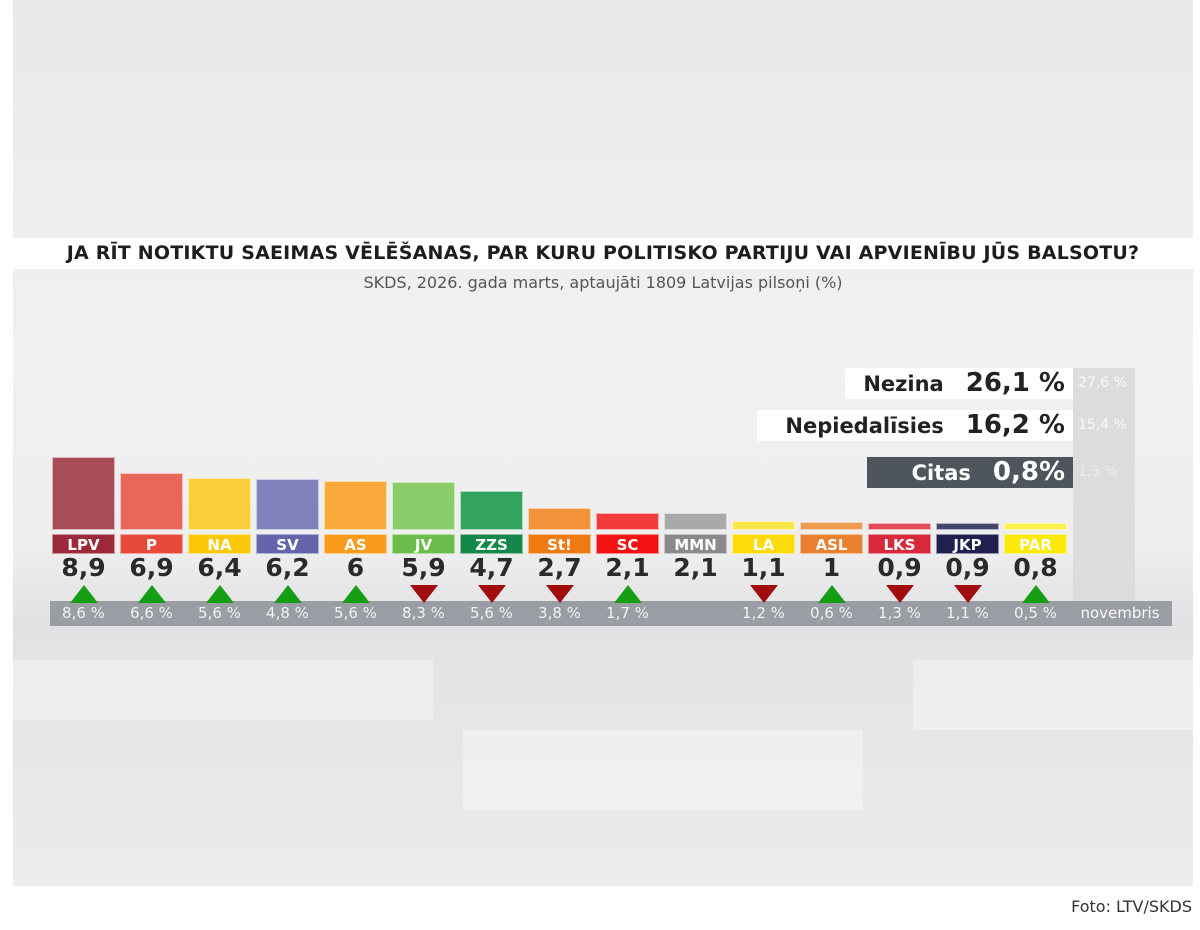  Describe the element at coordinates (423, 567) in the screenshot. I see `value-label: 5,9` at that location.